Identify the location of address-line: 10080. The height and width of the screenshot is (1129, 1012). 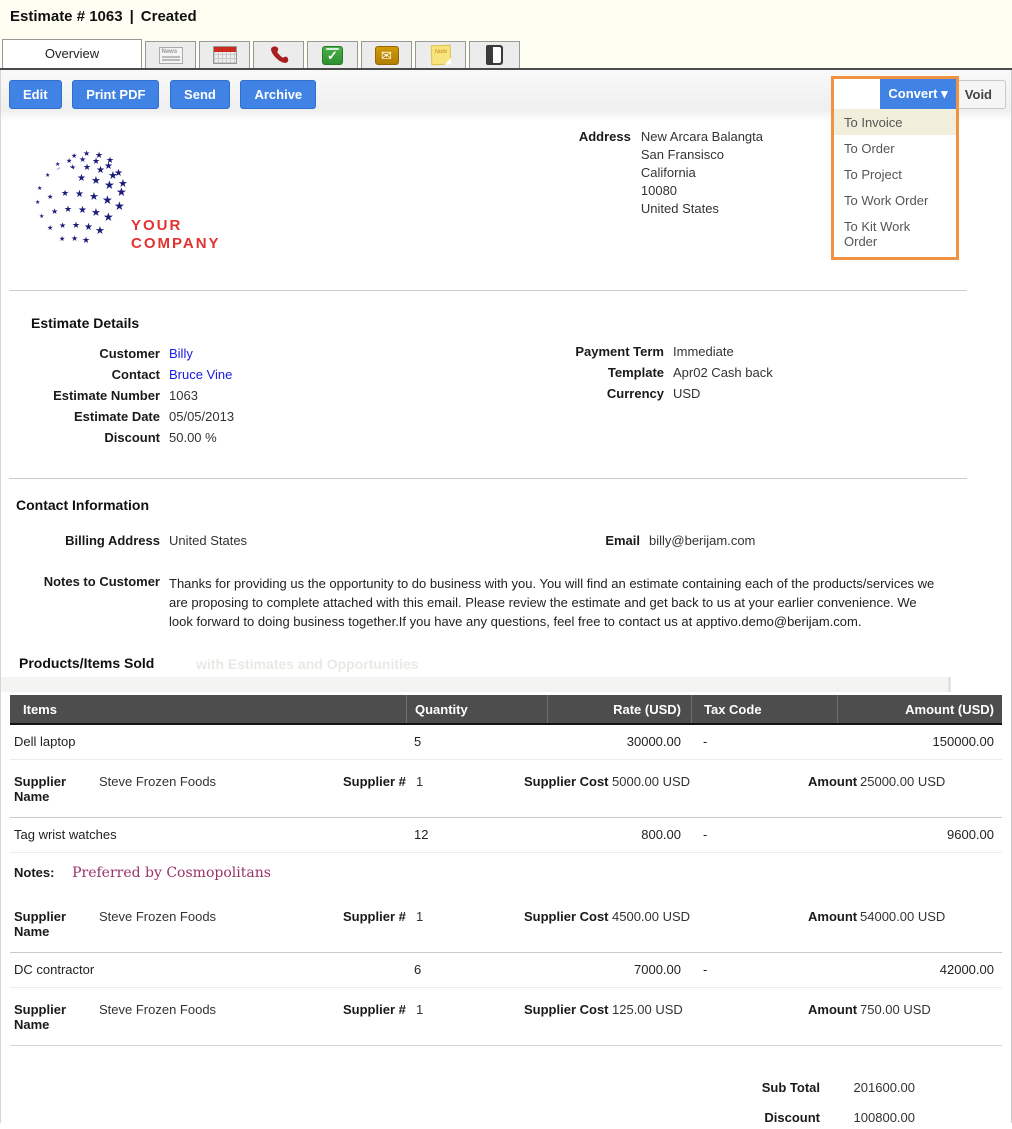
(659, 190).